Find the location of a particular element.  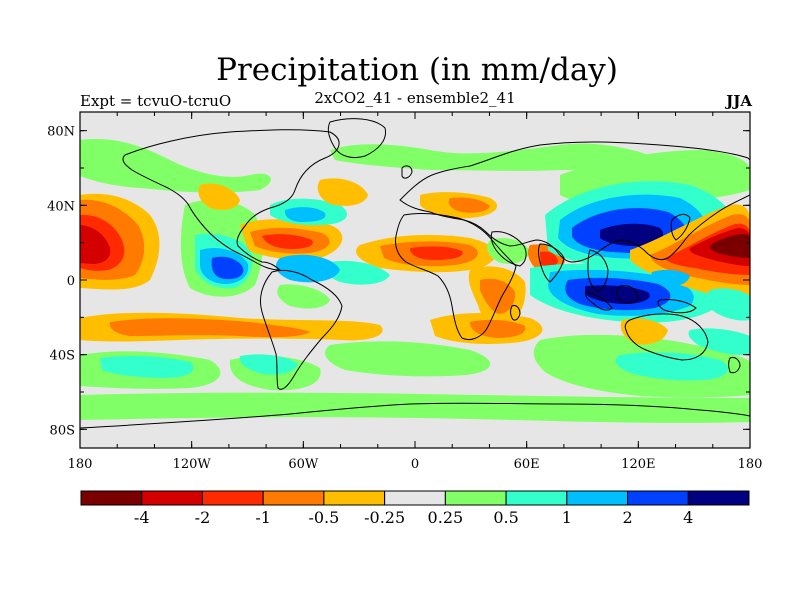

anomaly-region-pacific-east-positive is located at coordinates (728, 304).